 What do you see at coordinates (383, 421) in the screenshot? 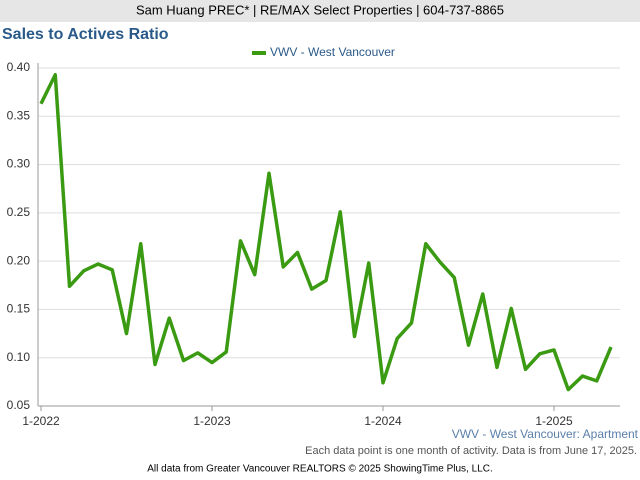
I see `x-tick-label: 1-2024` at bounding box center [383, 421].